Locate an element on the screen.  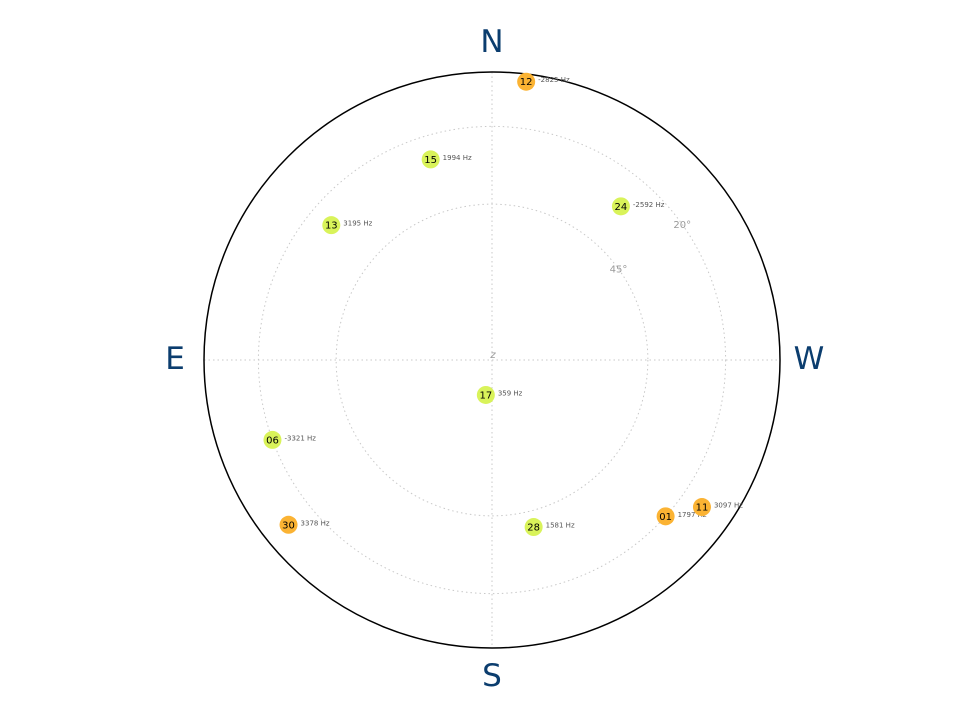
satellite-doppler-label: 1581 Hz is located at coordinates (560, 526).